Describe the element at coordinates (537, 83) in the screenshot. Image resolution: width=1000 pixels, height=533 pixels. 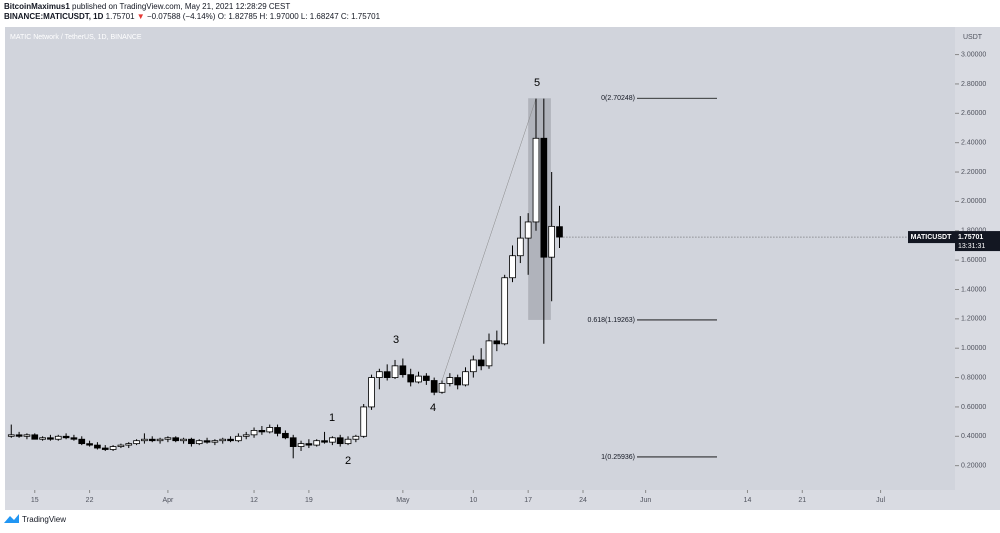
I see `wave-label: 5` at that location.